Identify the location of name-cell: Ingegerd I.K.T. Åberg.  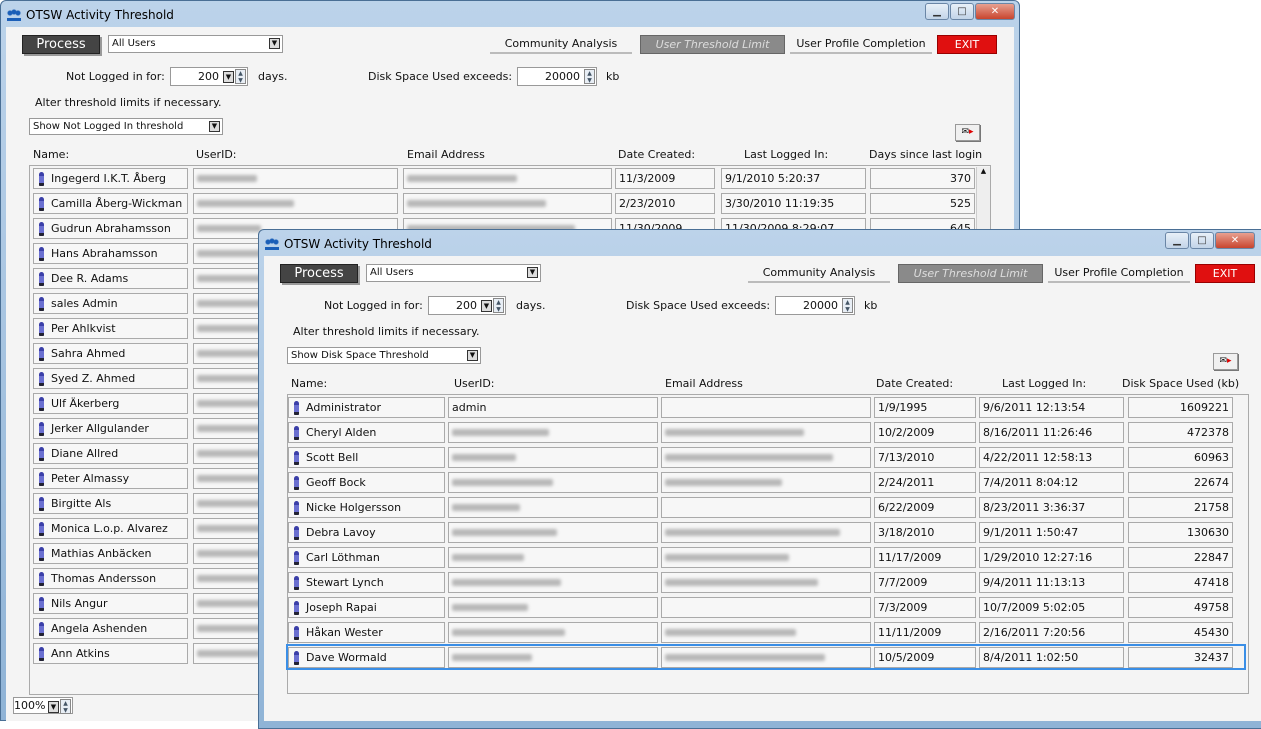
(110, 178).